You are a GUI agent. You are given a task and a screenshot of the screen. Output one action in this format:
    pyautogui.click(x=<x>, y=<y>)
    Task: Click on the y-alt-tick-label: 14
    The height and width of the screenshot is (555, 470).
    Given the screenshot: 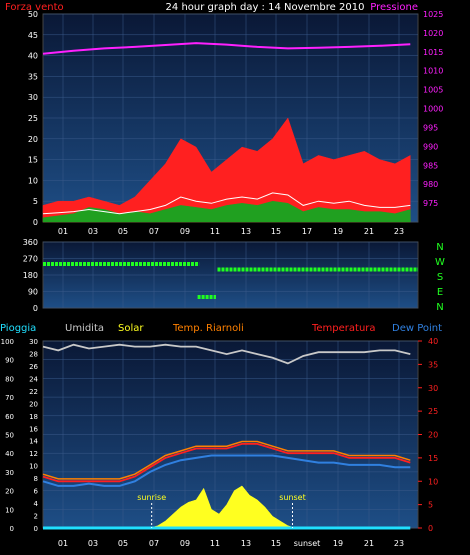 What is the action you would take?
    pyautogui.click(x=33, y=442)
    